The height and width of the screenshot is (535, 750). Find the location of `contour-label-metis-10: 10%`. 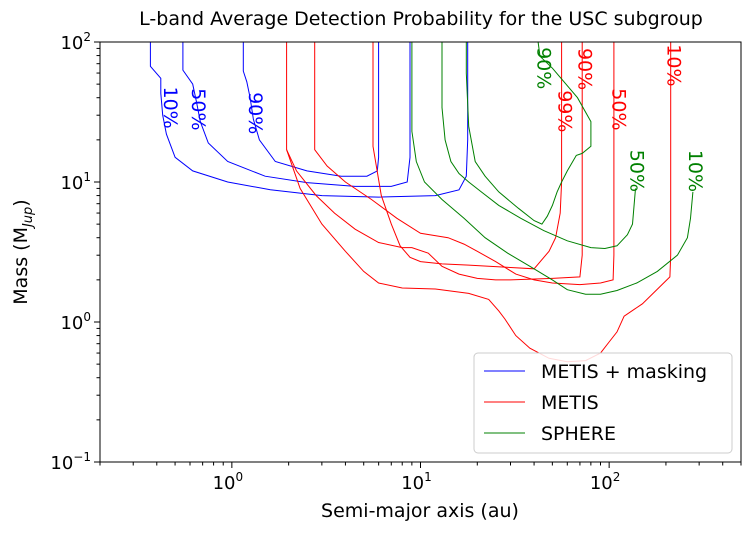

contour-label-metis-10: 10% is located at coordinates (674, 65).